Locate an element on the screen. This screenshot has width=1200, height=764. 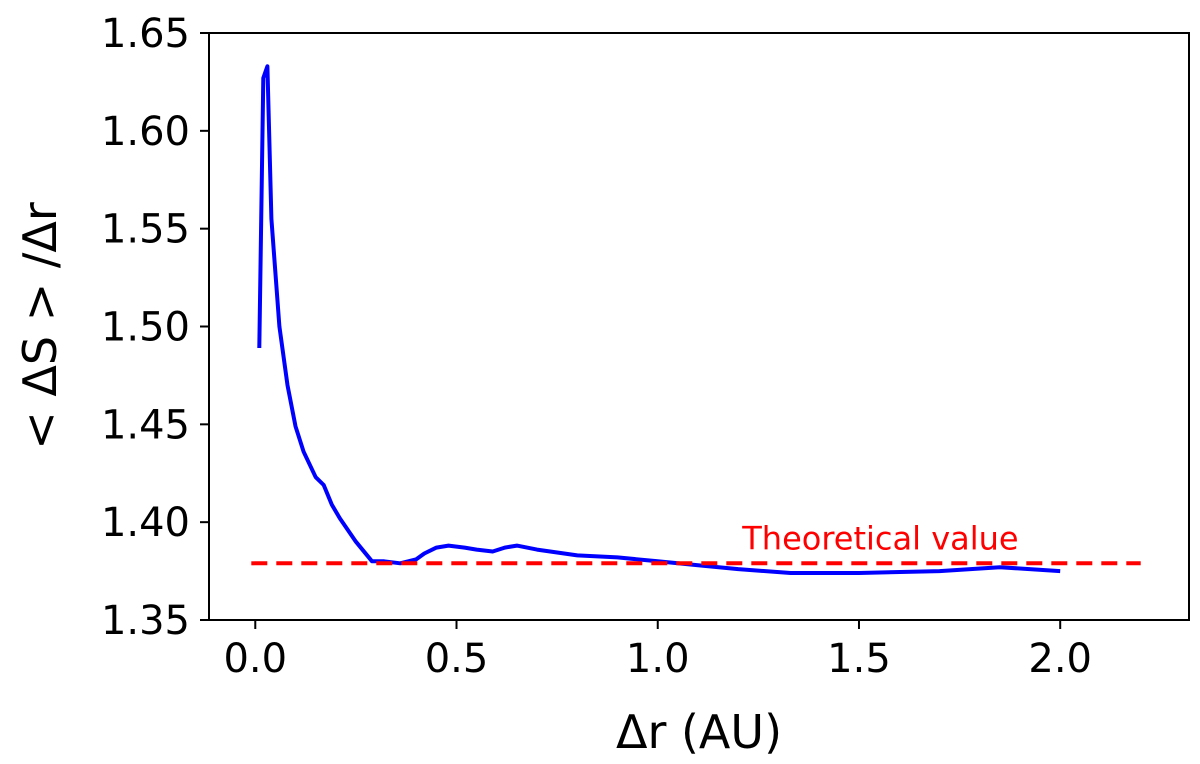
y-tick-label-4: 1.55 is located at coordinates (145, 230).